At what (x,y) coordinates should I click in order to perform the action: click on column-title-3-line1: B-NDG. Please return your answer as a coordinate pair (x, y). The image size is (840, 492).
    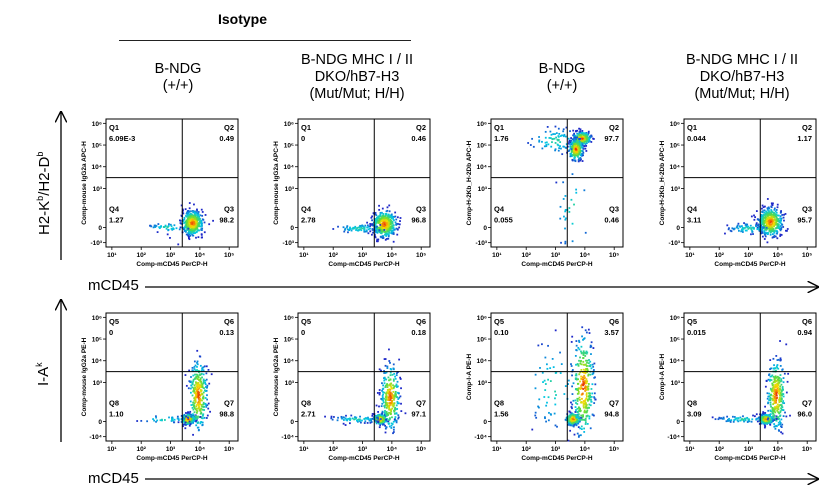
    Looking at the image, I should click on (562, 69).